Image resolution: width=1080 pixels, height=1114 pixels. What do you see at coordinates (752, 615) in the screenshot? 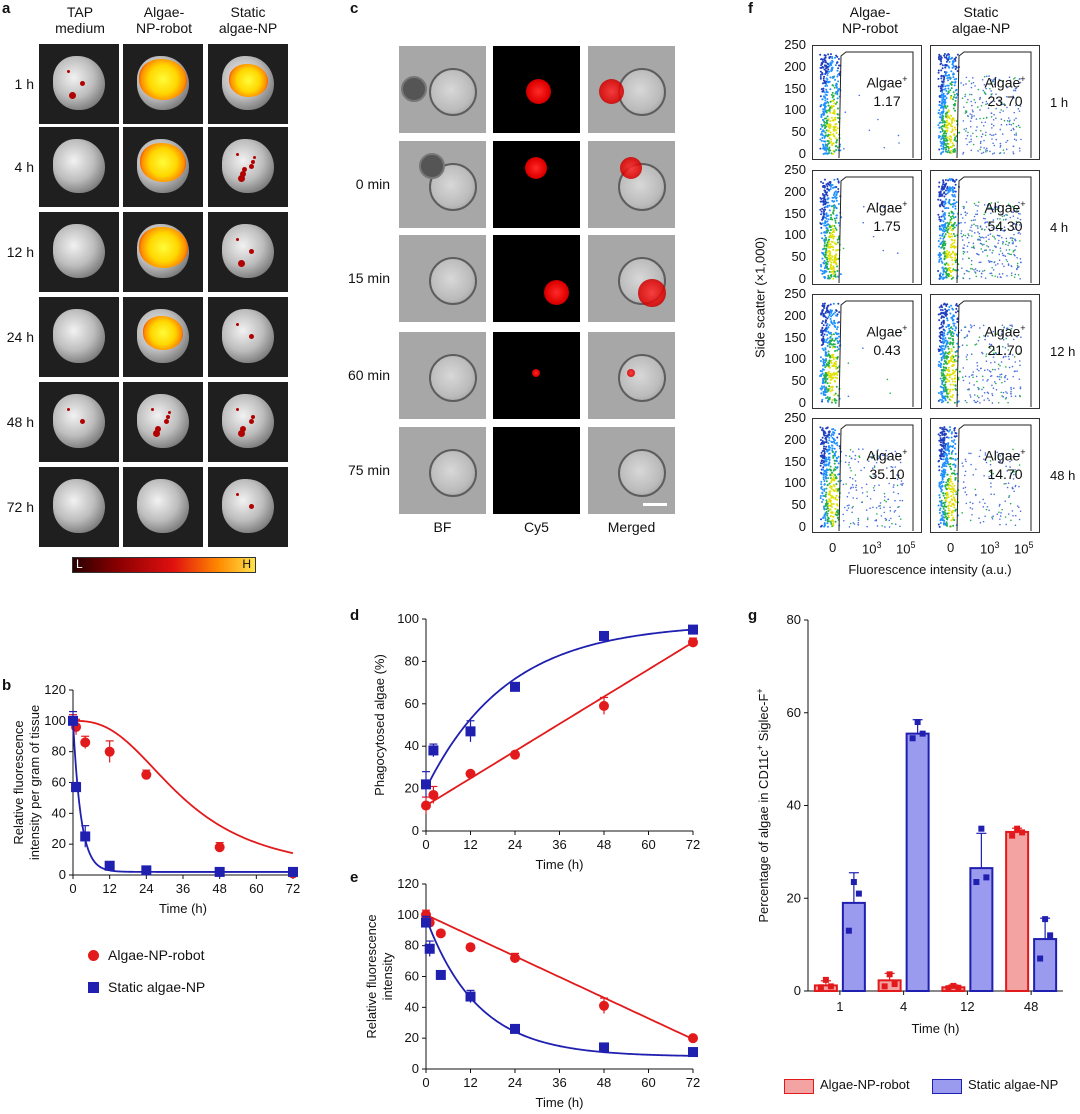
I see `chart-g-label: g` at bounding box center [752, 615].